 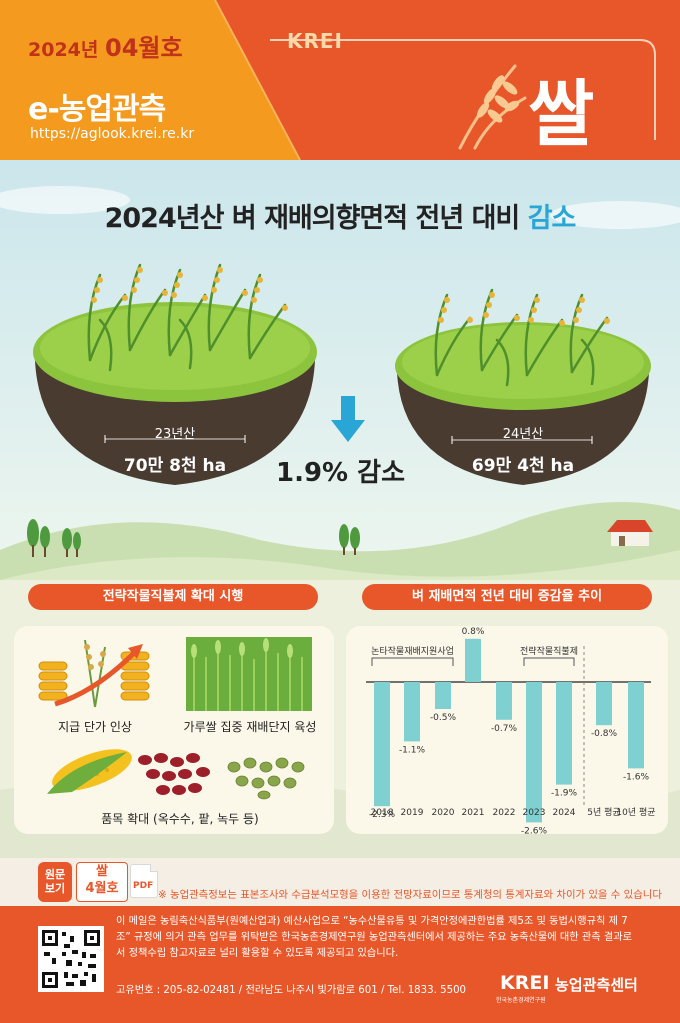 What do you see at coordinates (89, 771) in the screenshot?
I see `corn-icon` at bounding box center [89, 771].